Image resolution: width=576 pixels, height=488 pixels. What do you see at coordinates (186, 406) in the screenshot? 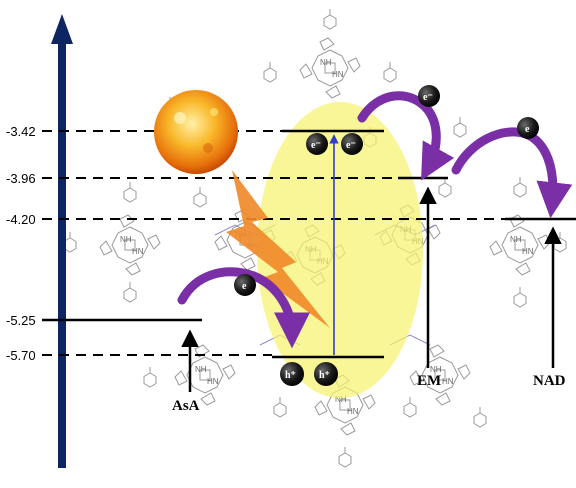
I see `label-asa: AsA` at bounding box center [186, 406].